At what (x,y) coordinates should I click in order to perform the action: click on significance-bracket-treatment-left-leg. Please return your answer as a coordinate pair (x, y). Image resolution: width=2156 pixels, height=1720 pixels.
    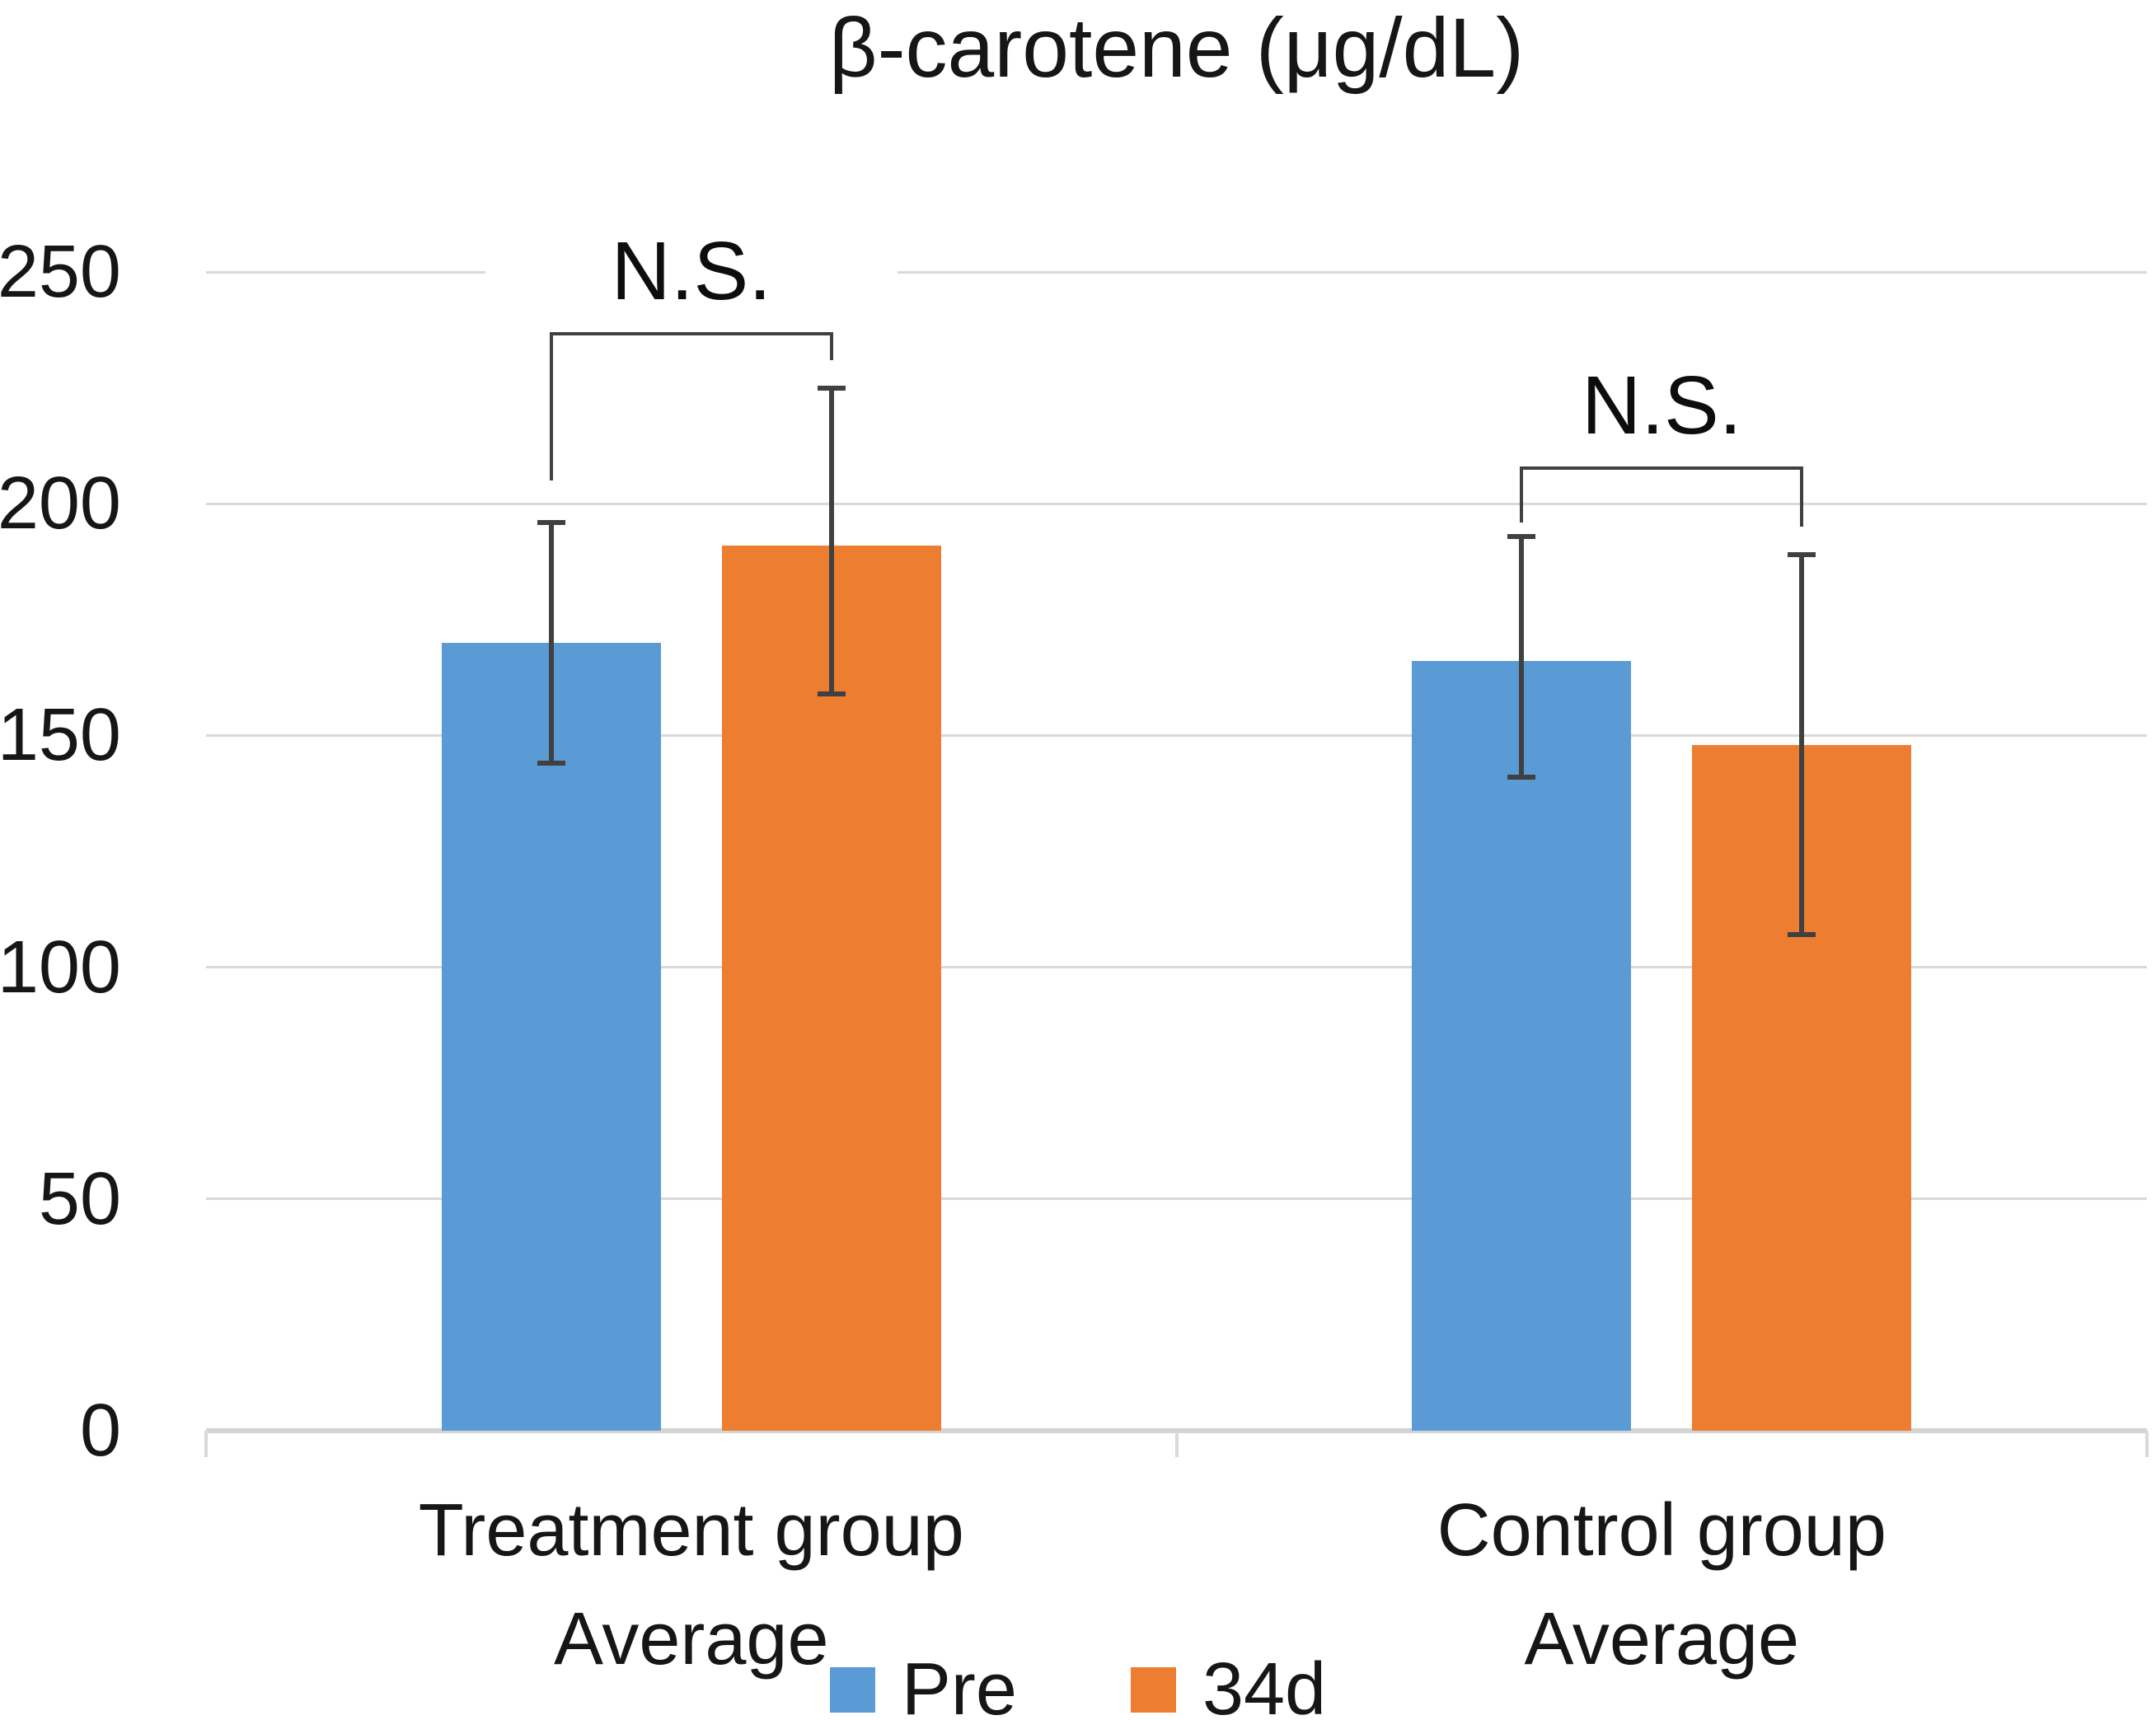
    Looking at the image, I should click on (551, 406).